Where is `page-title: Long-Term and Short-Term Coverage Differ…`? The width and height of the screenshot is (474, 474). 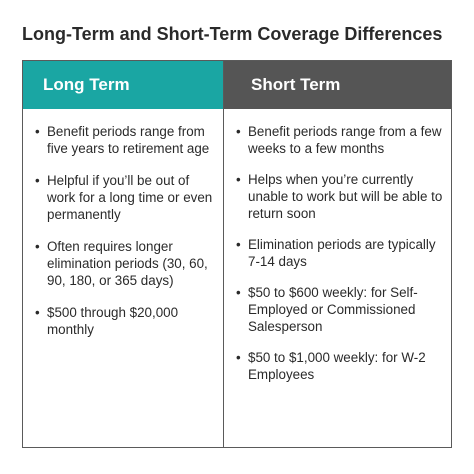
page-title: Long-Term and Short-Term Coverage Differ… is located at coordinates (232, 34).